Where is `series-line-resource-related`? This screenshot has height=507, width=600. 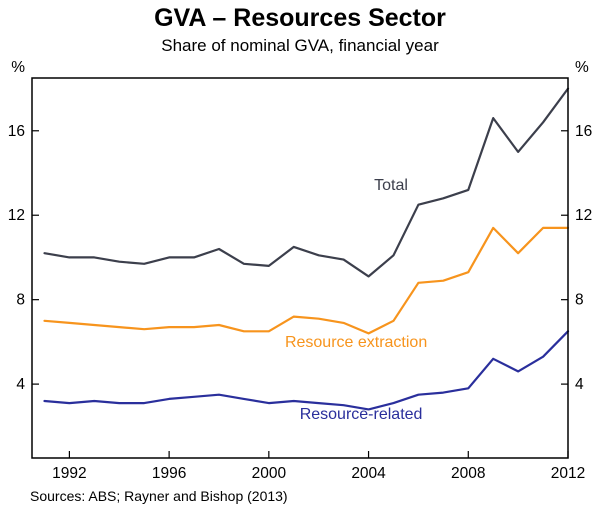 series-line-resource-related is located at coordinates (306, 370).